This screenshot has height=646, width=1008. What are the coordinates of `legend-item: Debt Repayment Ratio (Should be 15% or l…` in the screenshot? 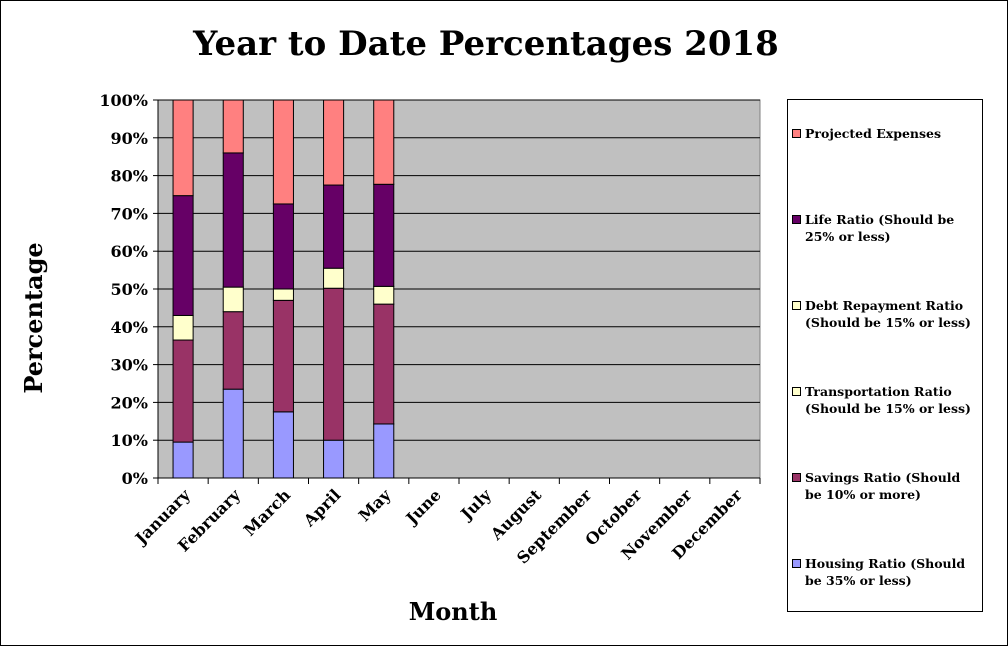 It's located at (885, 314).